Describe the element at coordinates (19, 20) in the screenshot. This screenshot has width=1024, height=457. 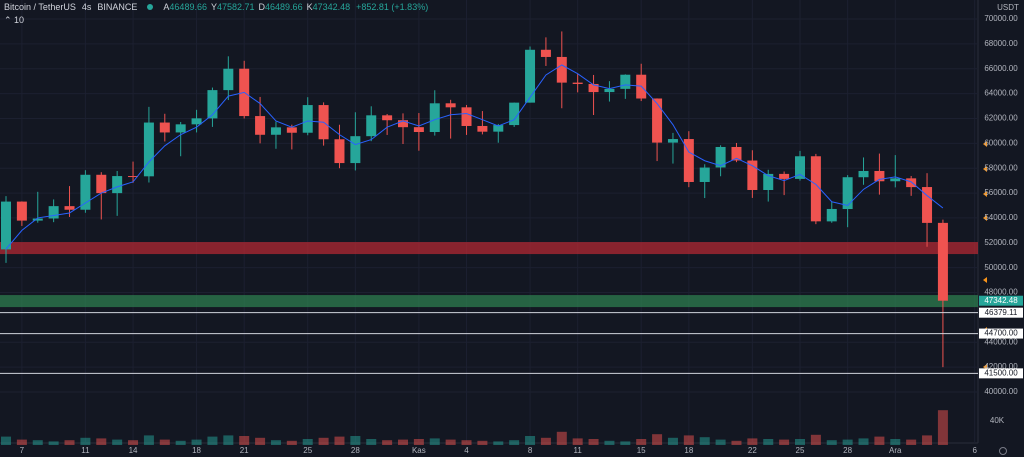
I see `indicator-value: 10` at that location.